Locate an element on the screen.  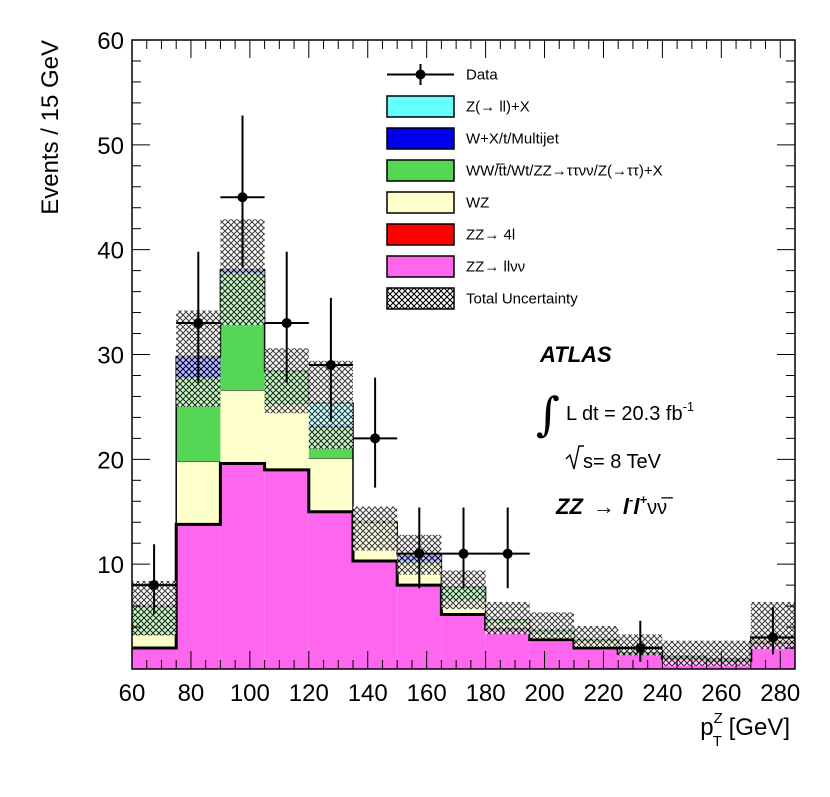
energy-label: s= 8 TeV is located at coordinates (613, 459).